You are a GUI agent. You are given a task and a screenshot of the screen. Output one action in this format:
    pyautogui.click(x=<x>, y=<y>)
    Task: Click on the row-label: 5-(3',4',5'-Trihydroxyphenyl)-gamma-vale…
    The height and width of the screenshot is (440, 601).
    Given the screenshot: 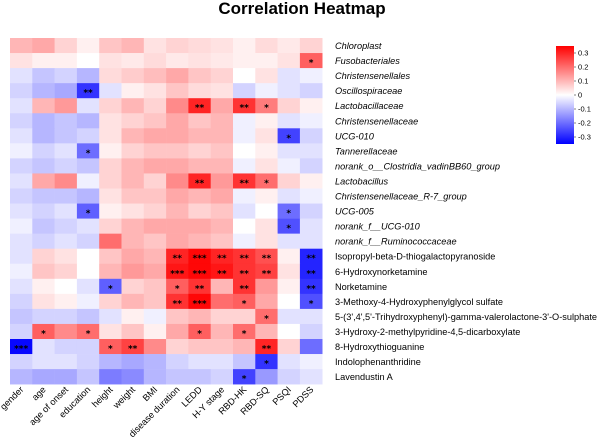 What is the action you would take?
    pyautogui.click(x=466, y=317)
    